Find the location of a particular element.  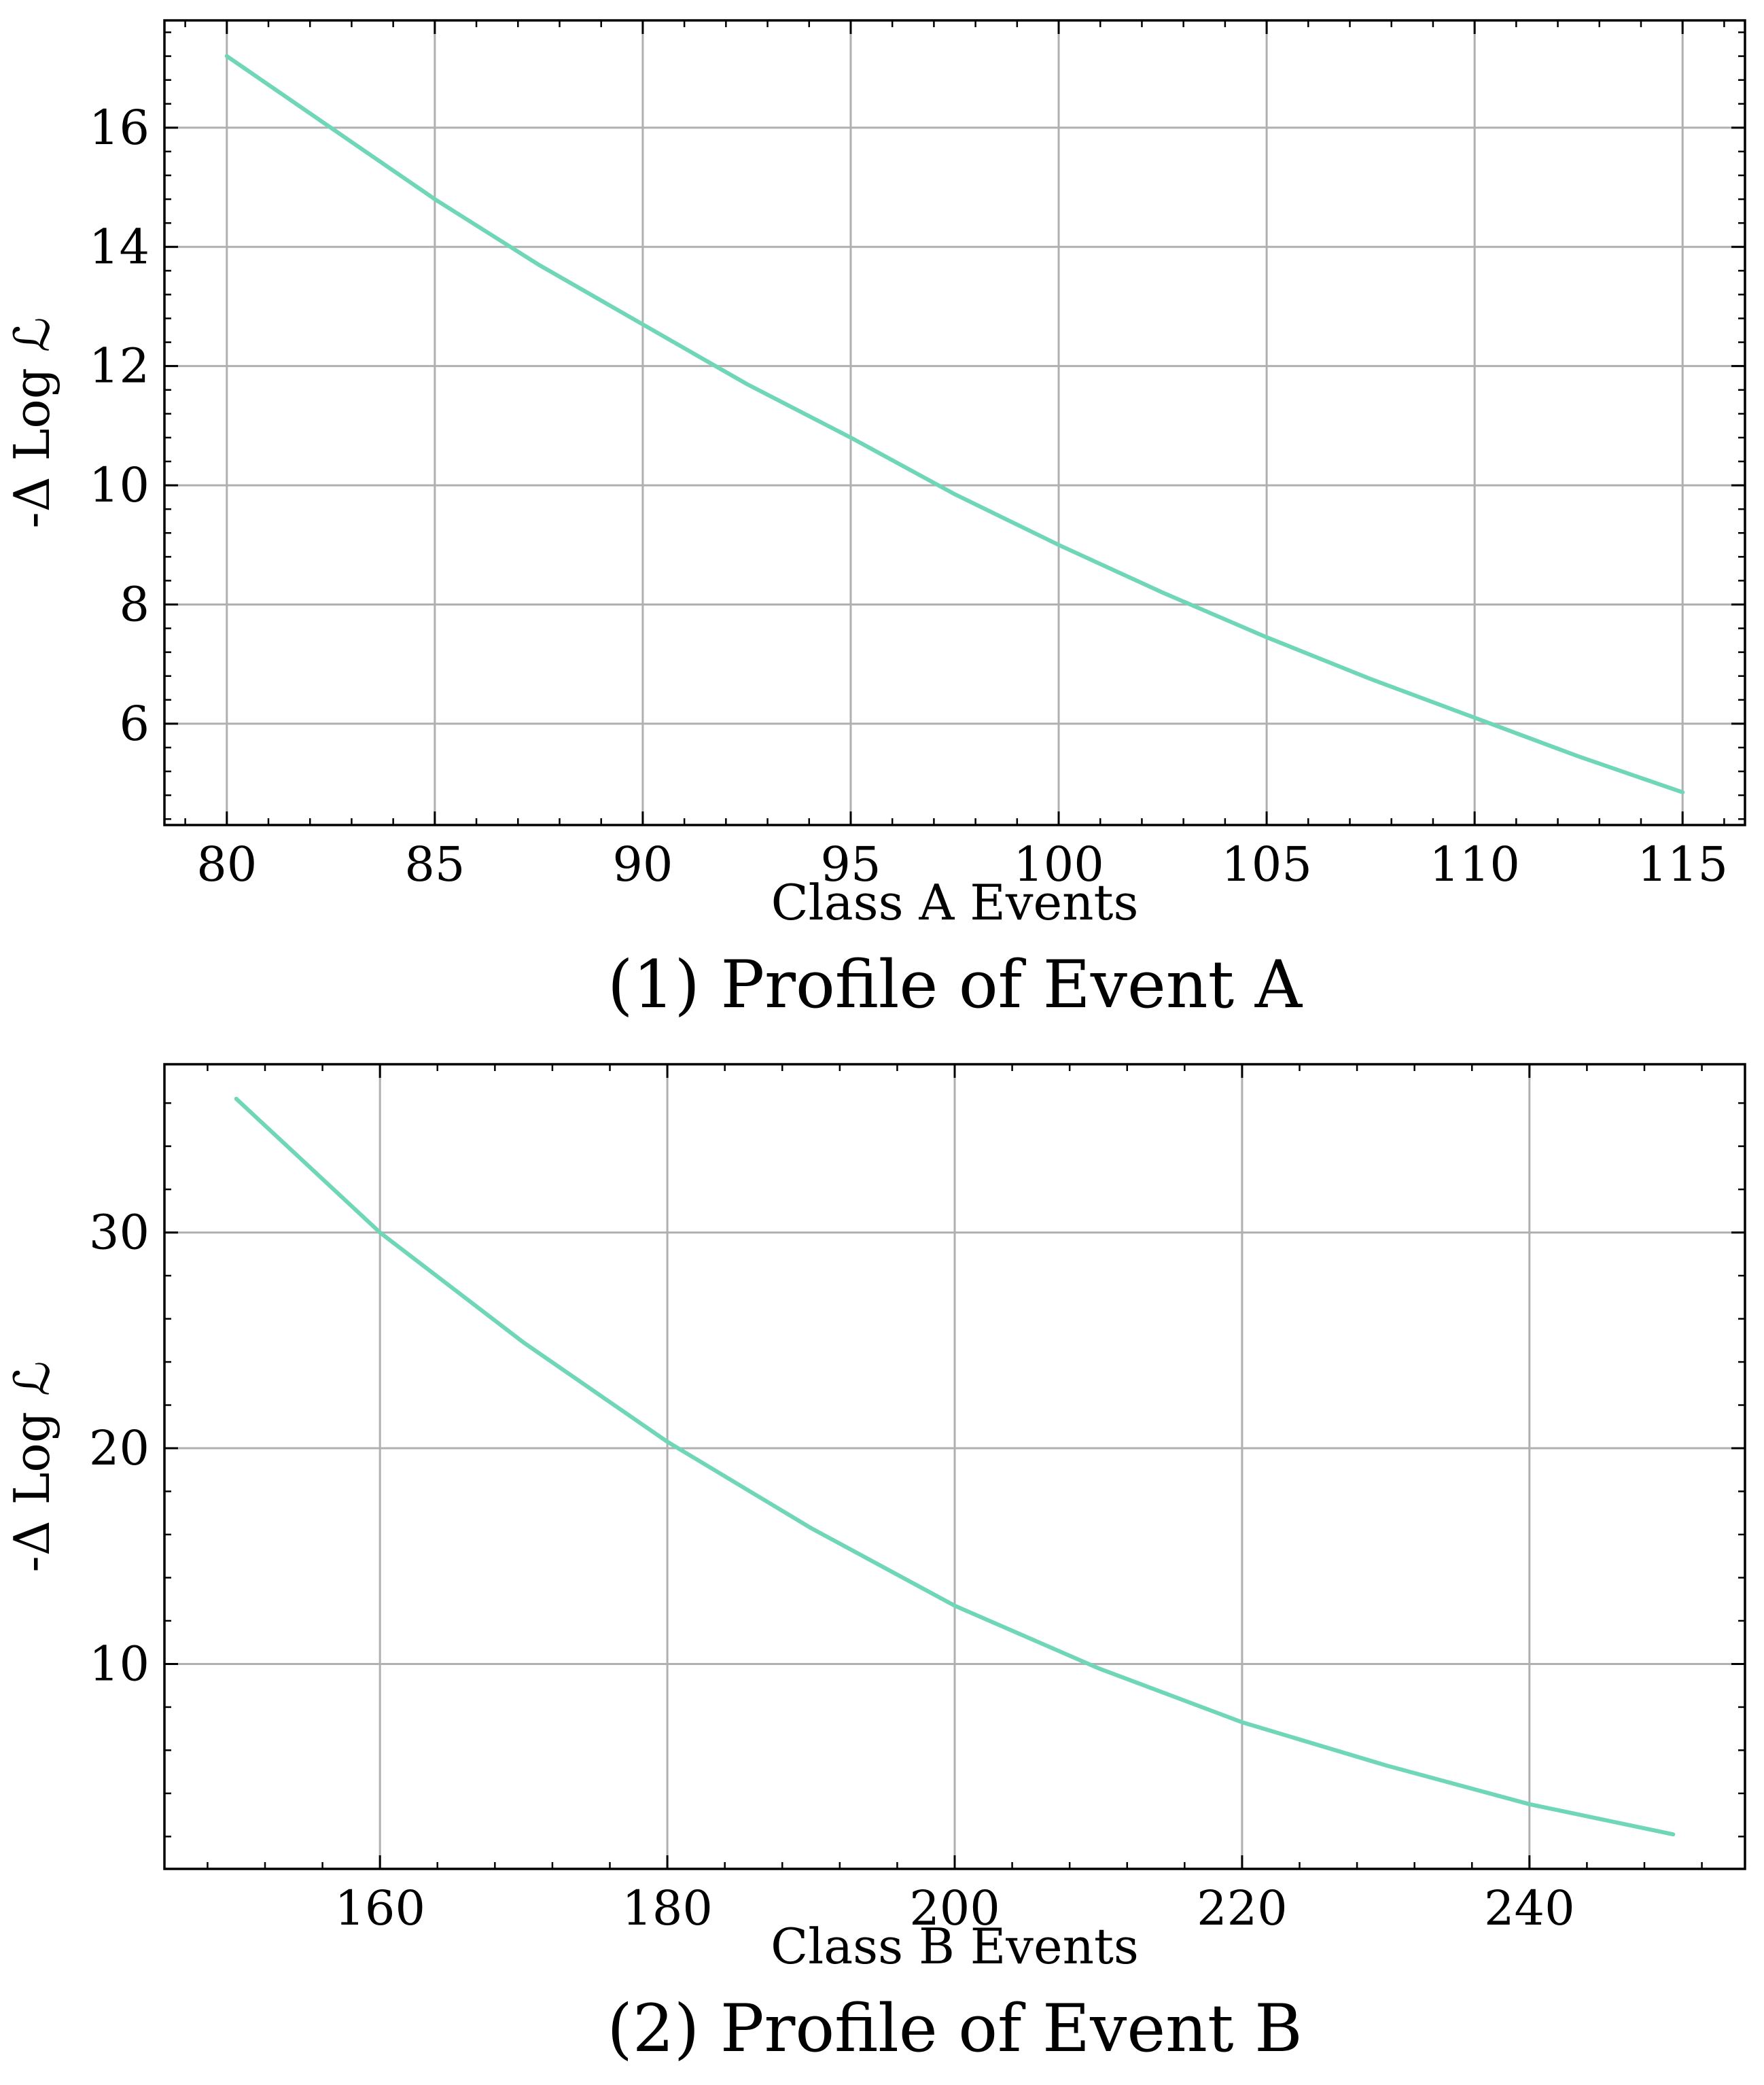

x-axis-label: Class B Events is located at coordinates (955, 1946).